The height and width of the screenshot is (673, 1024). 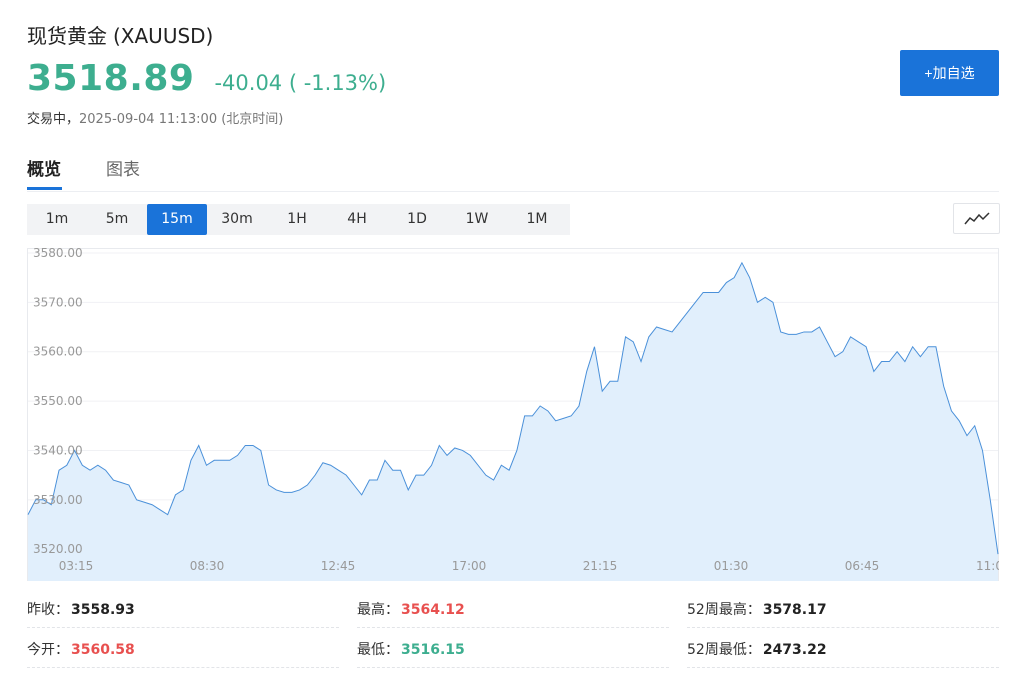 What do you see at coordinates (417, 219) in the screenshot?
I see `range-1d: 1D` at bounding box center [417, 219].